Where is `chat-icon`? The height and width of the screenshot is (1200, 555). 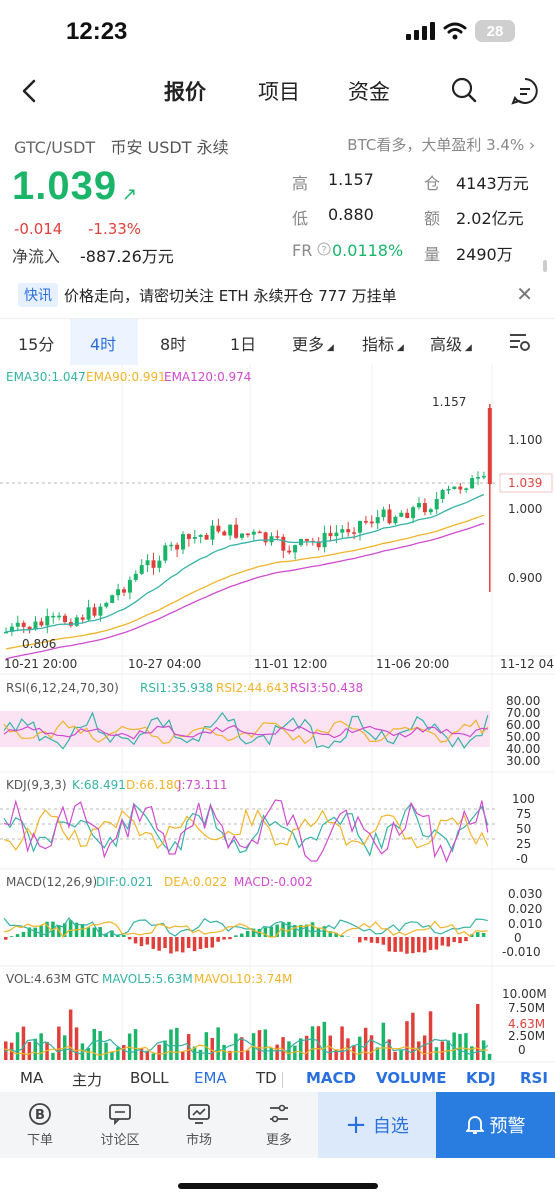
chat-icon is located at coordinates (525, 91).